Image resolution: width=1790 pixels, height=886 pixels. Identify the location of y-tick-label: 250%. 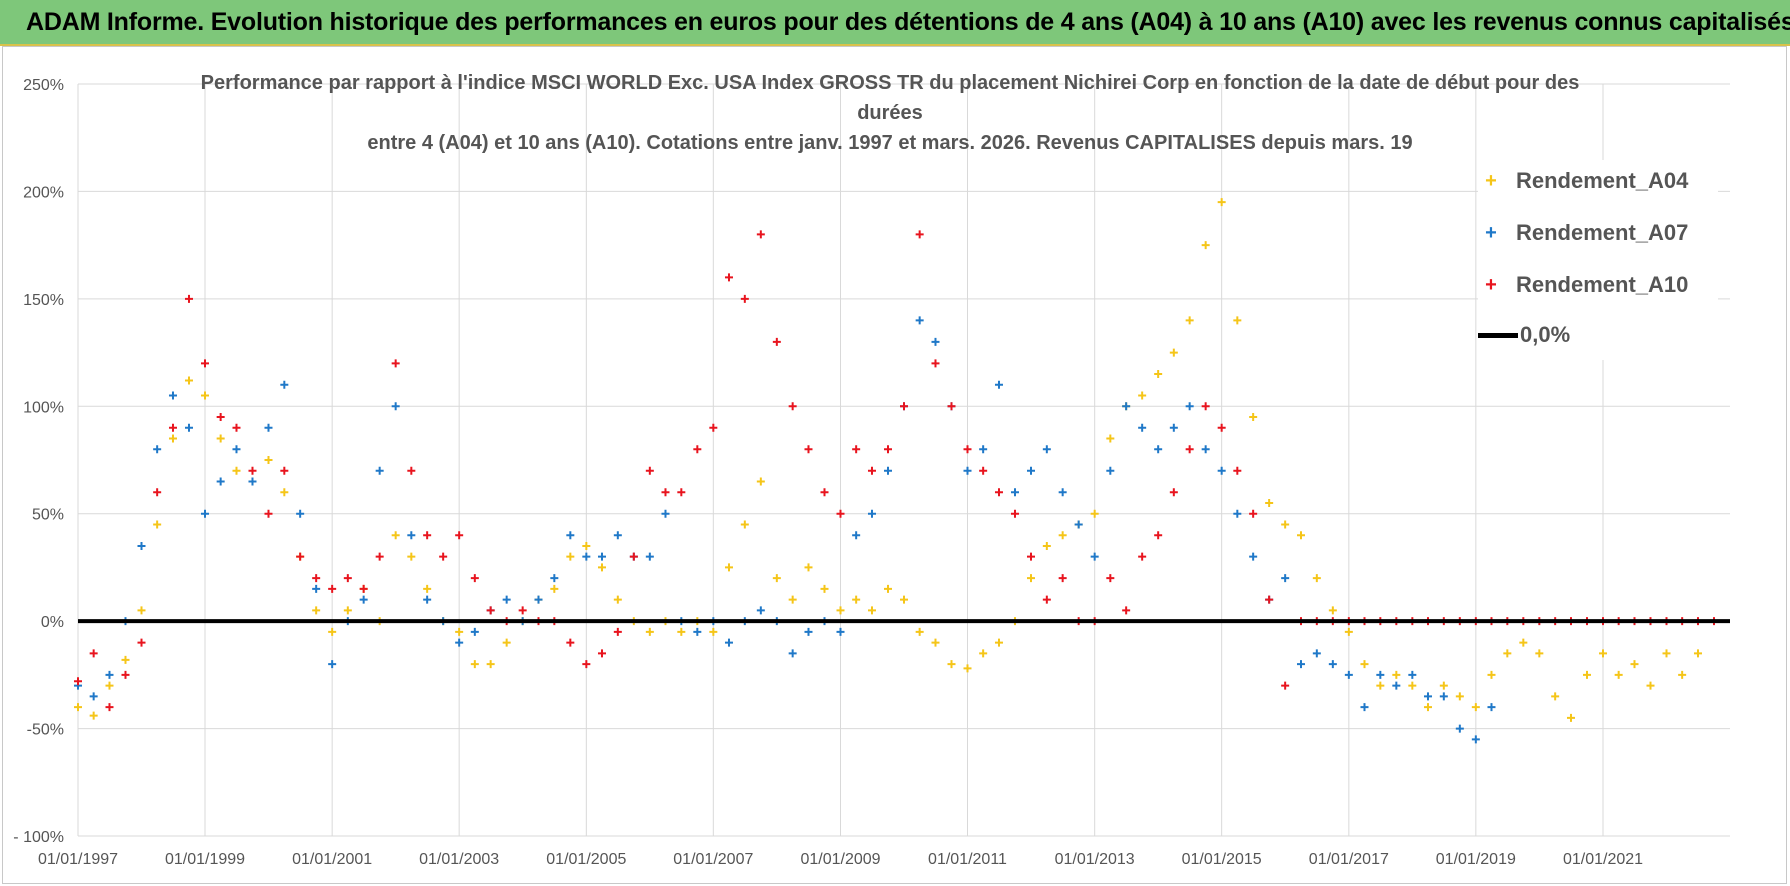
(43, 85).